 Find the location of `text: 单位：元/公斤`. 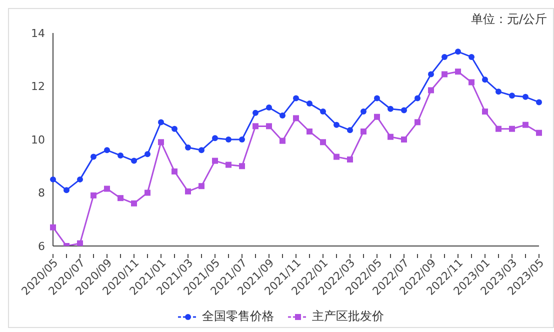

text: 单位：元/公斤 is located at coordinates (508, 19).